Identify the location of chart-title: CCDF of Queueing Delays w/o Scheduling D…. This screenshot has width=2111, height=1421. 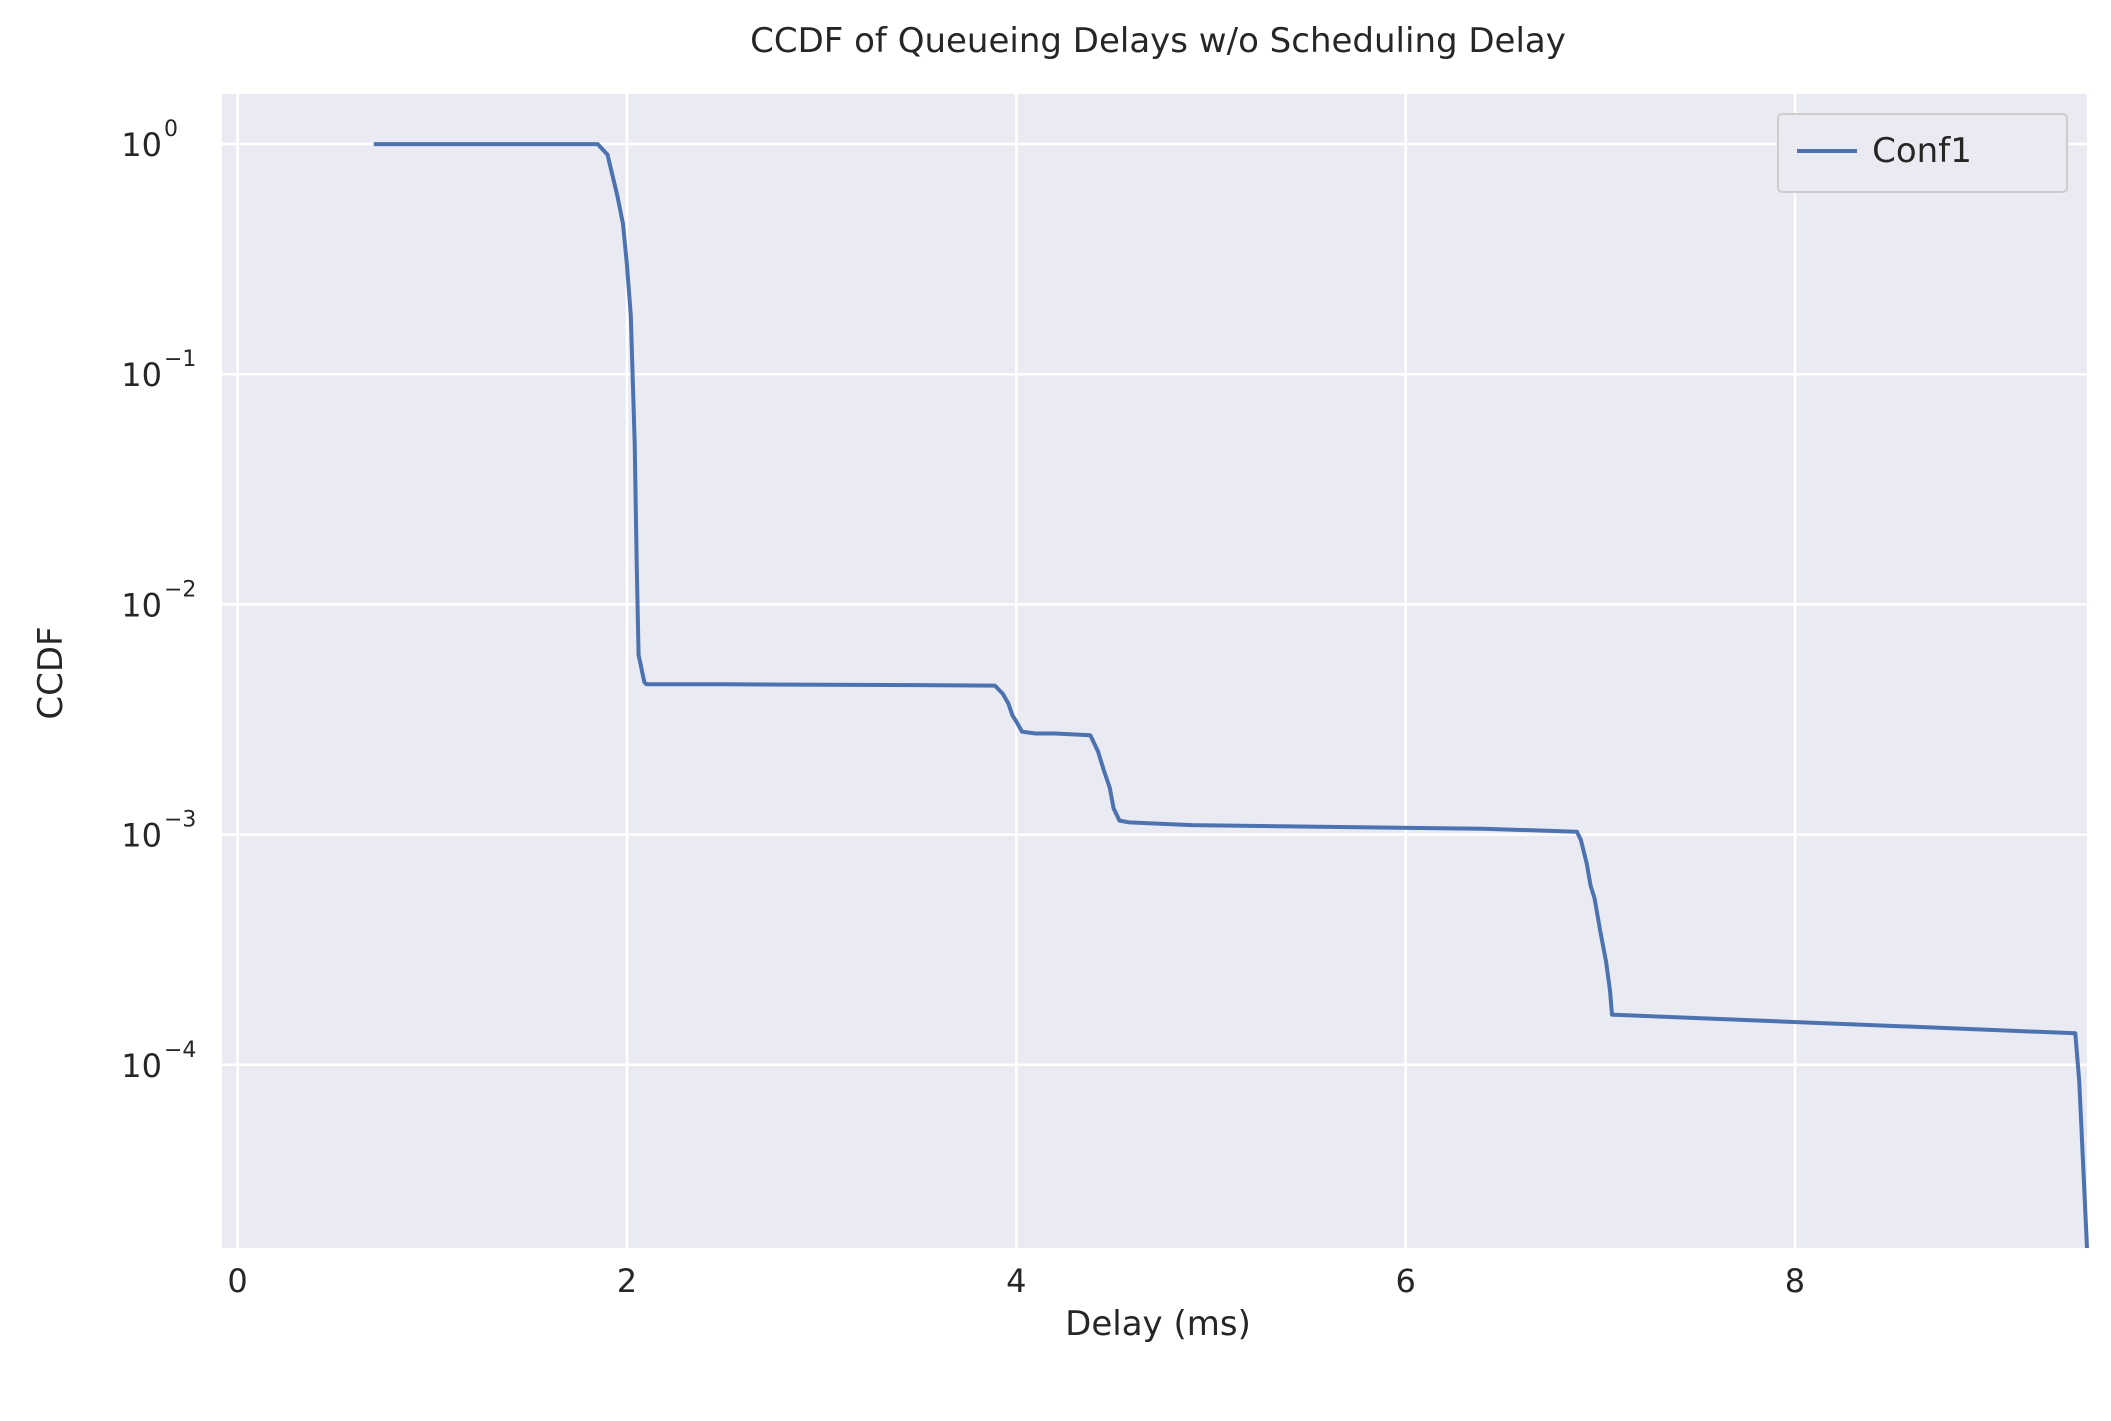
(1158, 41).